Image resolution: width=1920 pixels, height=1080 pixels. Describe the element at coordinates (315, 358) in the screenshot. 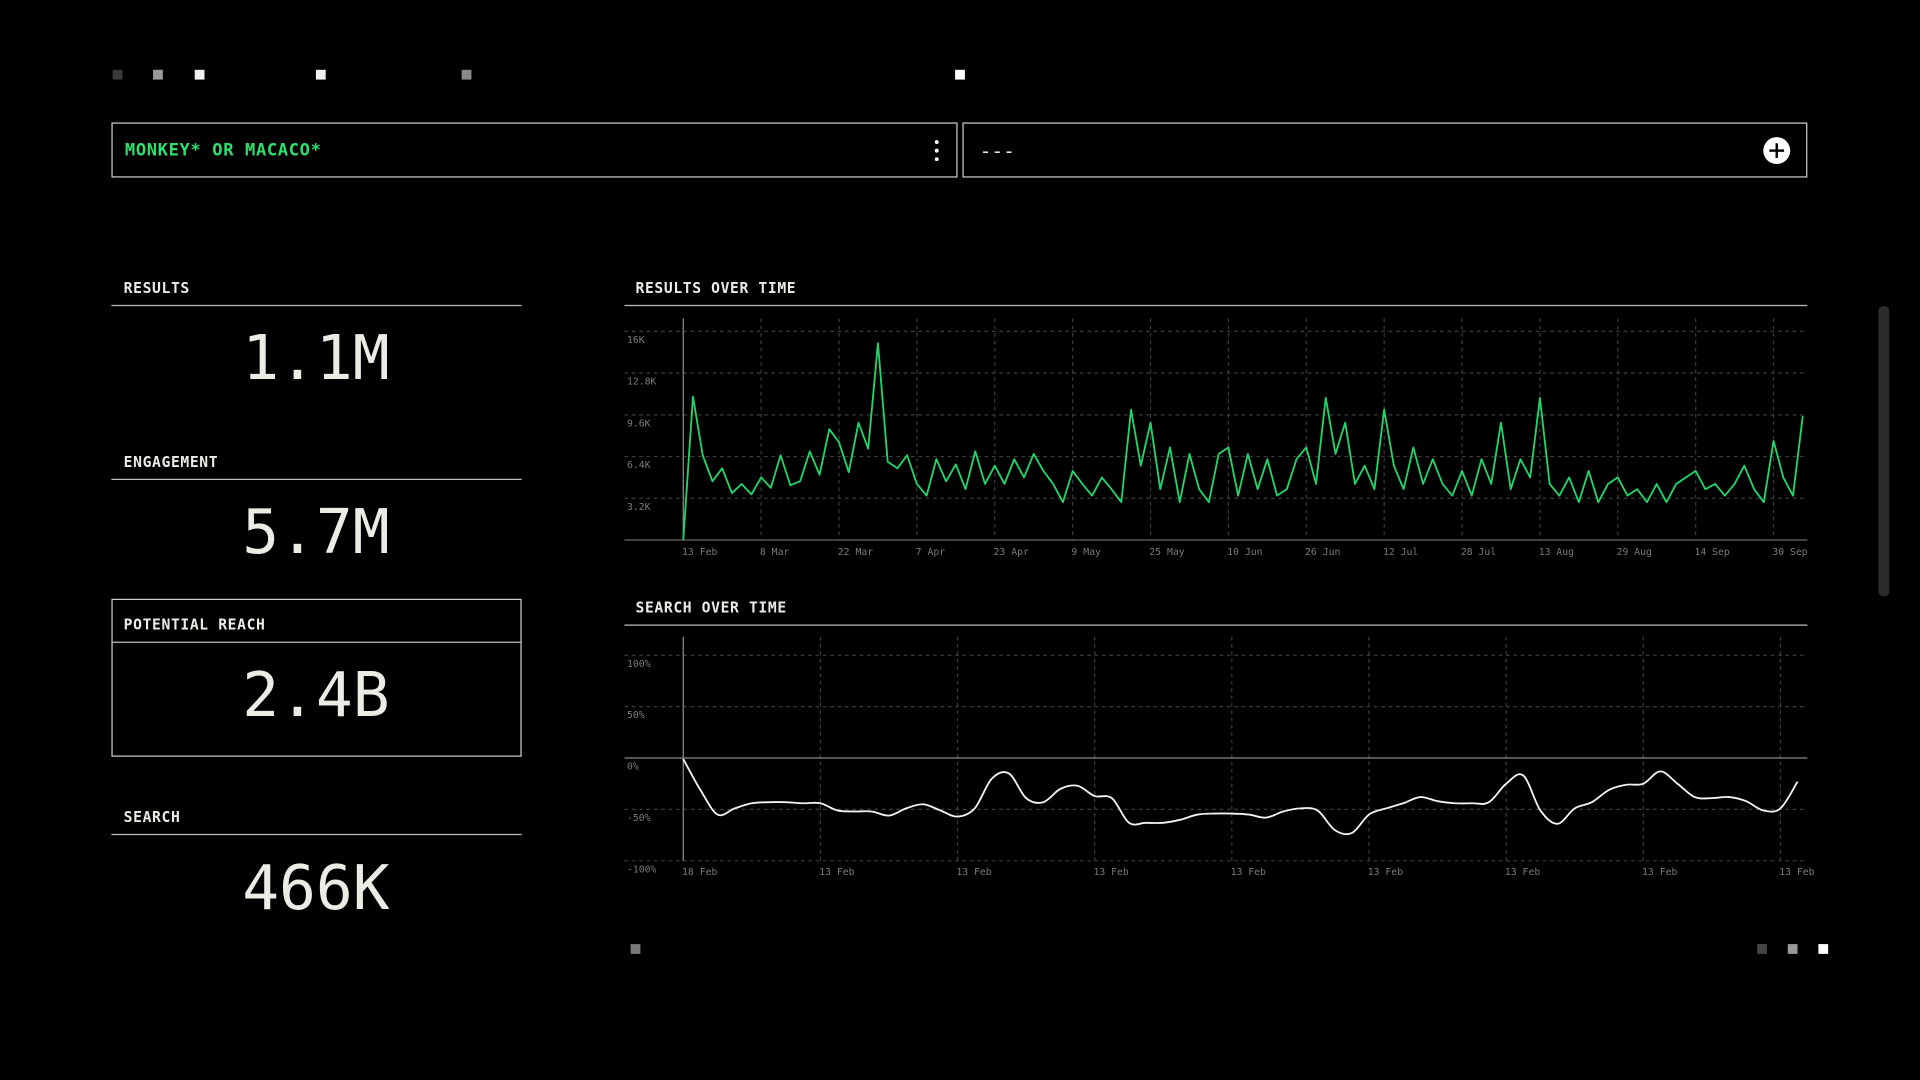

I see `stat-value: 1.1M` at that location.